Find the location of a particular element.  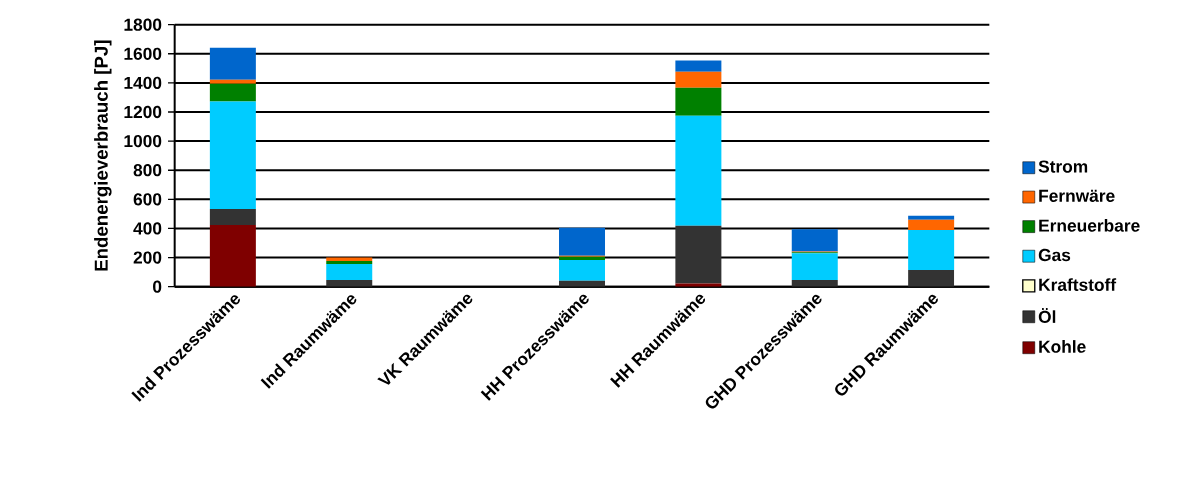

y-tick-label: 800 is located at coordinates (147, 170).